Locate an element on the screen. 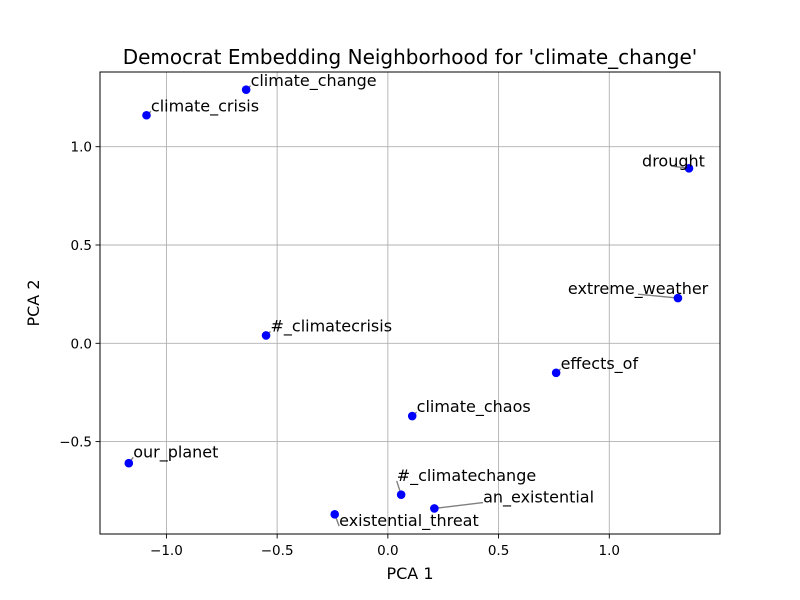 The image size is (800, 600). y-tick-label: 1.0 is located at coordinates (81, 148).